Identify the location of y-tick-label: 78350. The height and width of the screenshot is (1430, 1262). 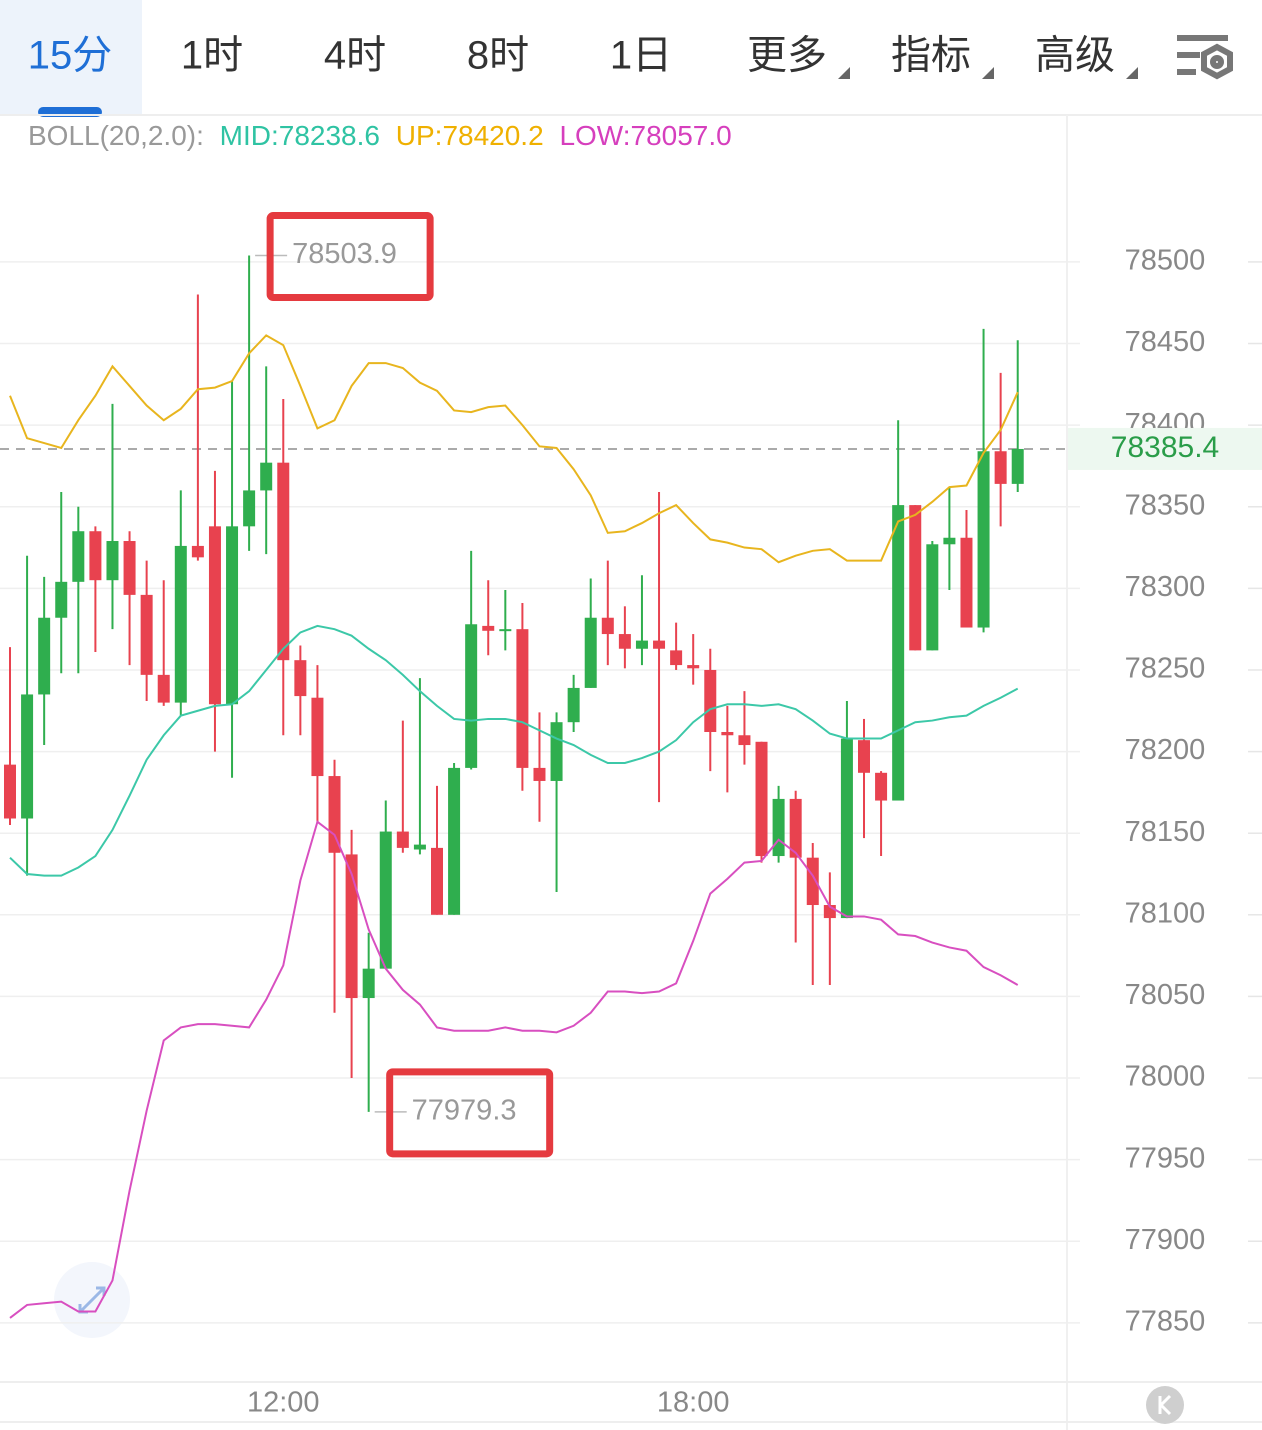
(1165, 505).